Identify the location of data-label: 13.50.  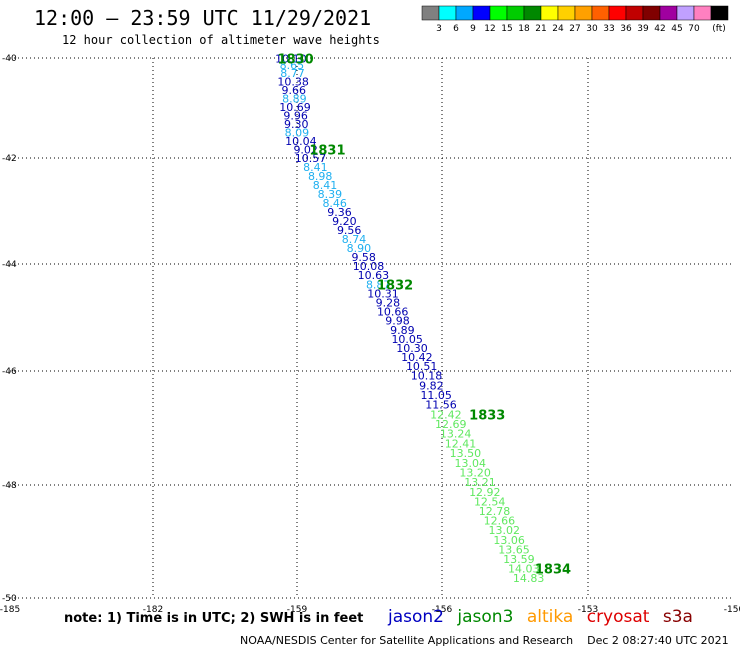
(466, 453).